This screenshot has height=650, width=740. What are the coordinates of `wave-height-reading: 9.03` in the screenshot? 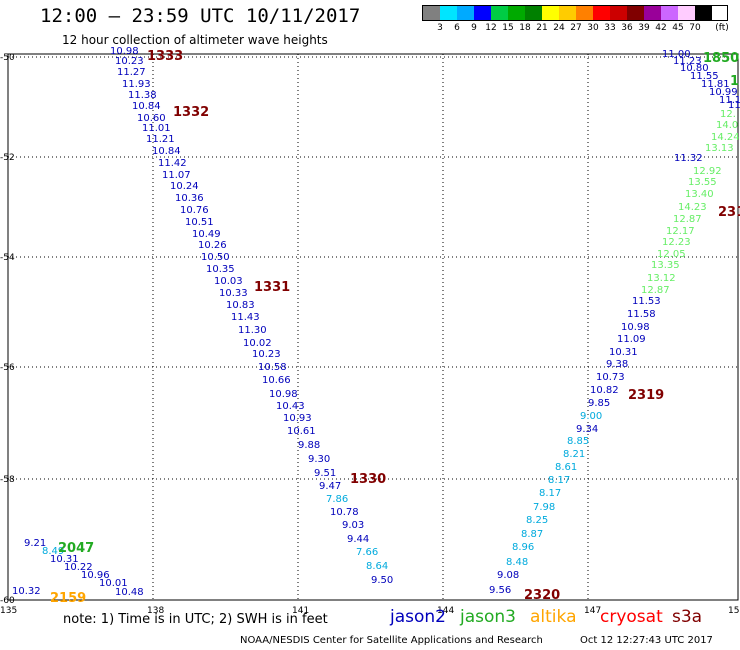 It's located at (353, 525).